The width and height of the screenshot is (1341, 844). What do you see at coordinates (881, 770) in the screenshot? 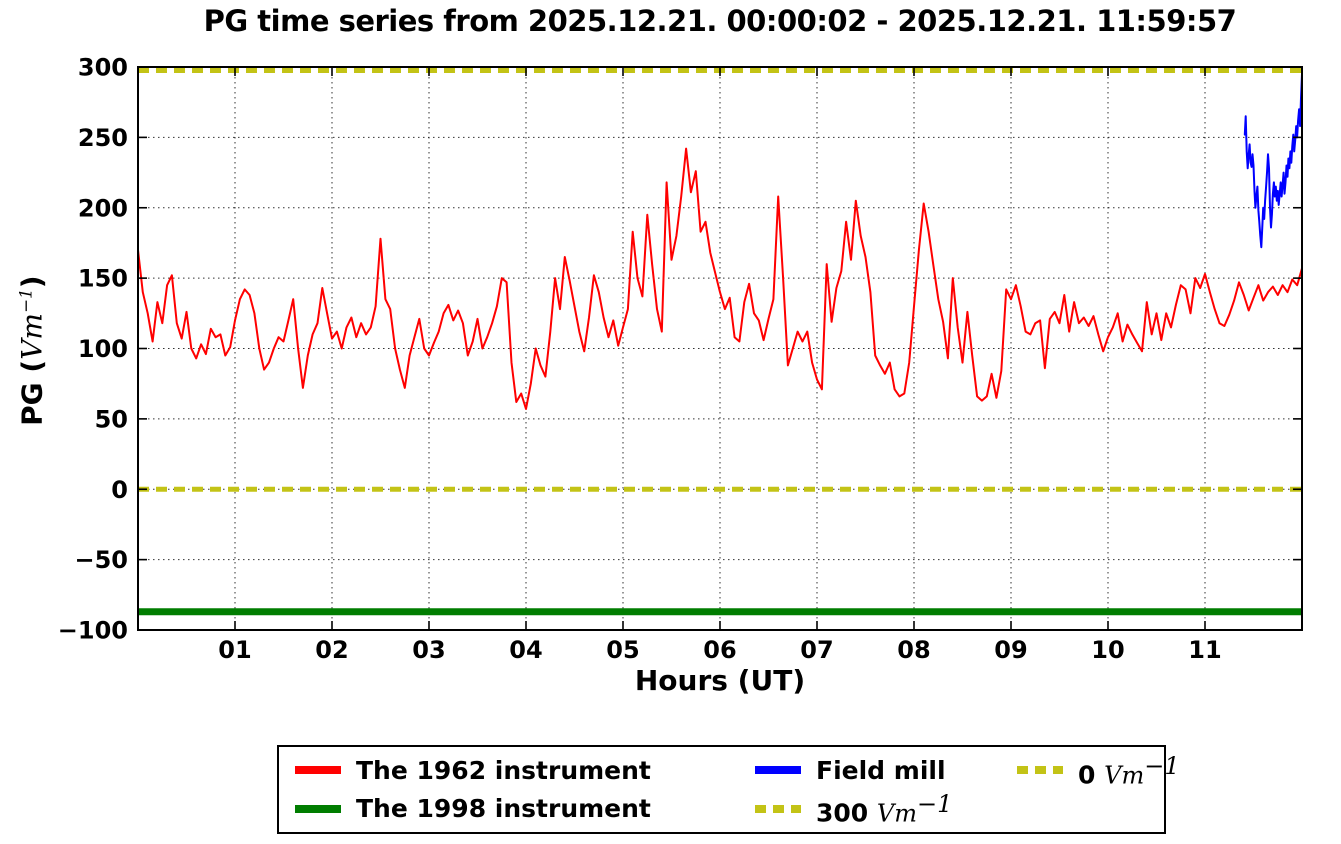
I see `legend-label: Field mill` at bounding box center [881, 770].